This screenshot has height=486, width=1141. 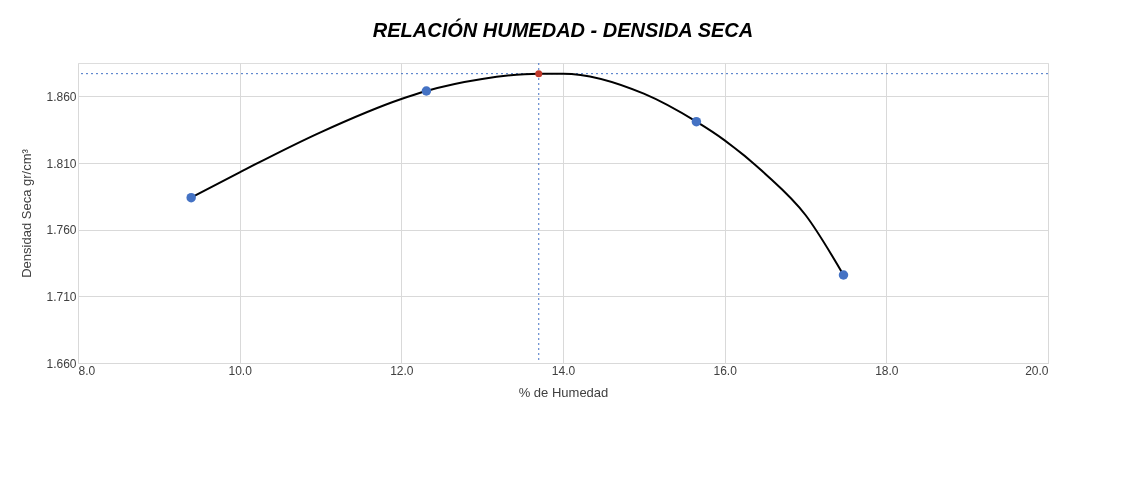 What do you see at coordinates (61, 230) in the screenshot?
I see `y-tick-label: 1.760` at bounding box center [61, 230].